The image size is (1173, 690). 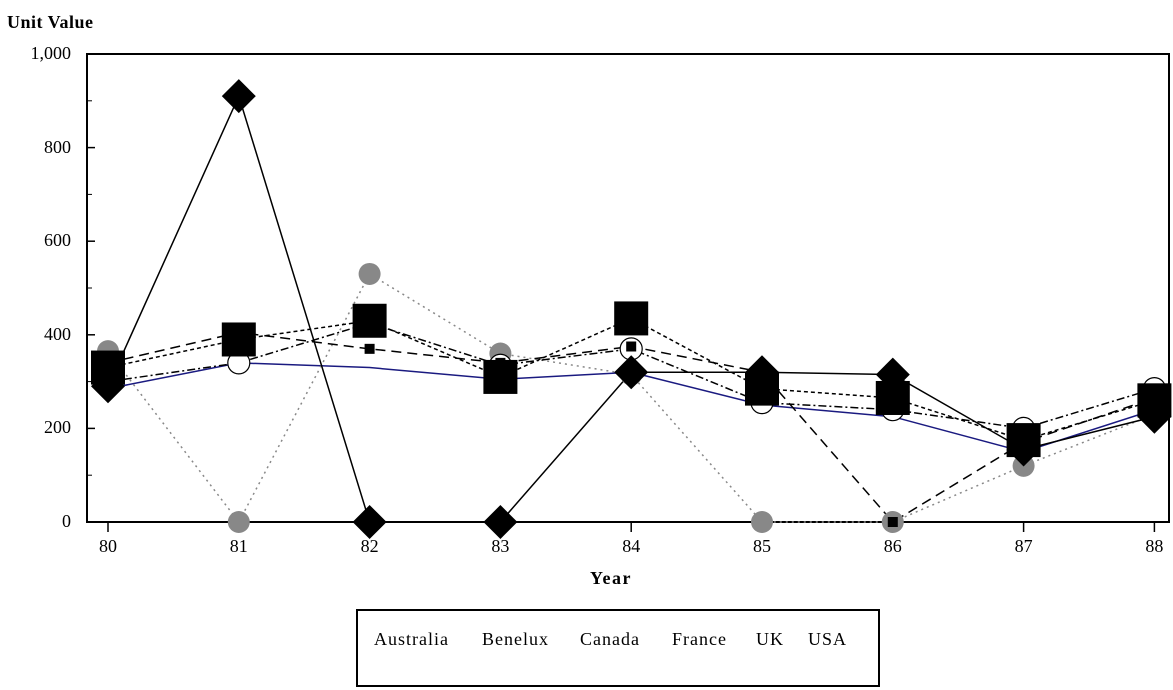 What do you see at coordinates (762, 546) in the screenshot?
I see `x-tick-label: 85` at bounding box center [762, 546].